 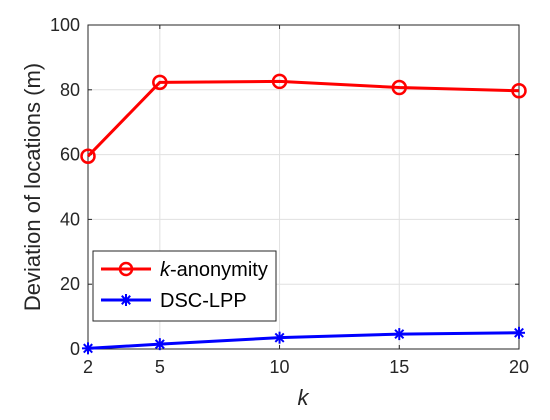 What do you see at coordinates (70, 284) in the screenshot?
I see `y-tick-label: 20` at bounding box center [70, 284].